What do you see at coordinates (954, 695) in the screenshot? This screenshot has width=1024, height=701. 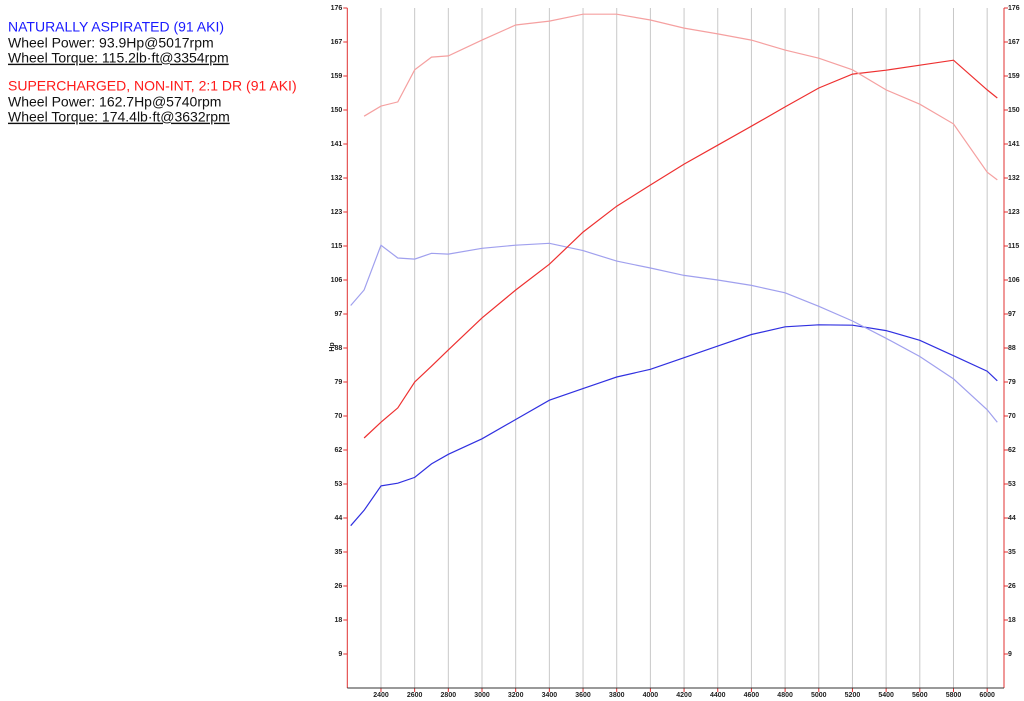 I see `x-tick-label: 5800` at bounding box center [954, 695].